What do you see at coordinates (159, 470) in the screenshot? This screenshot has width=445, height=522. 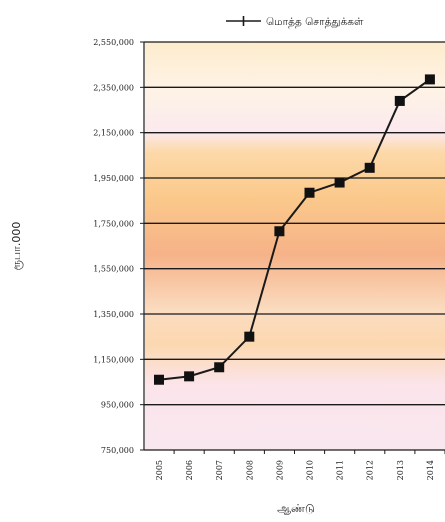 I see `x-tick-label: 2005` at bounding box center [159, 470].